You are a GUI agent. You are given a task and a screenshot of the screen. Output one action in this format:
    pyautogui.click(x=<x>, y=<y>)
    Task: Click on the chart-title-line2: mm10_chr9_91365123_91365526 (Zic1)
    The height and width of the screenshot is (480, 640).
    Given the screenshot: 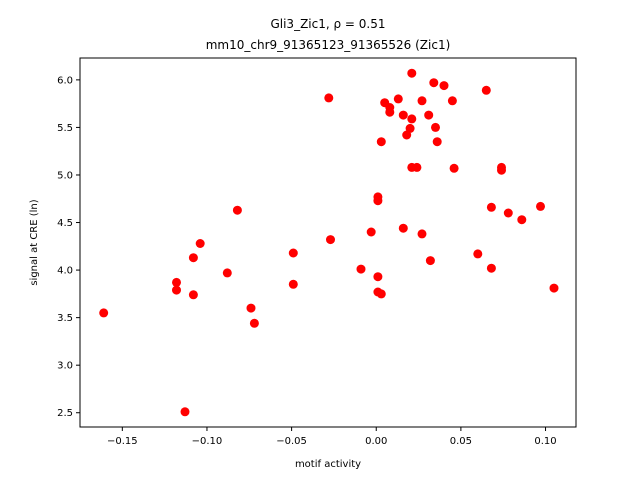 What is the action you would take?
    pyautogui.click(x=328, y=45)
    